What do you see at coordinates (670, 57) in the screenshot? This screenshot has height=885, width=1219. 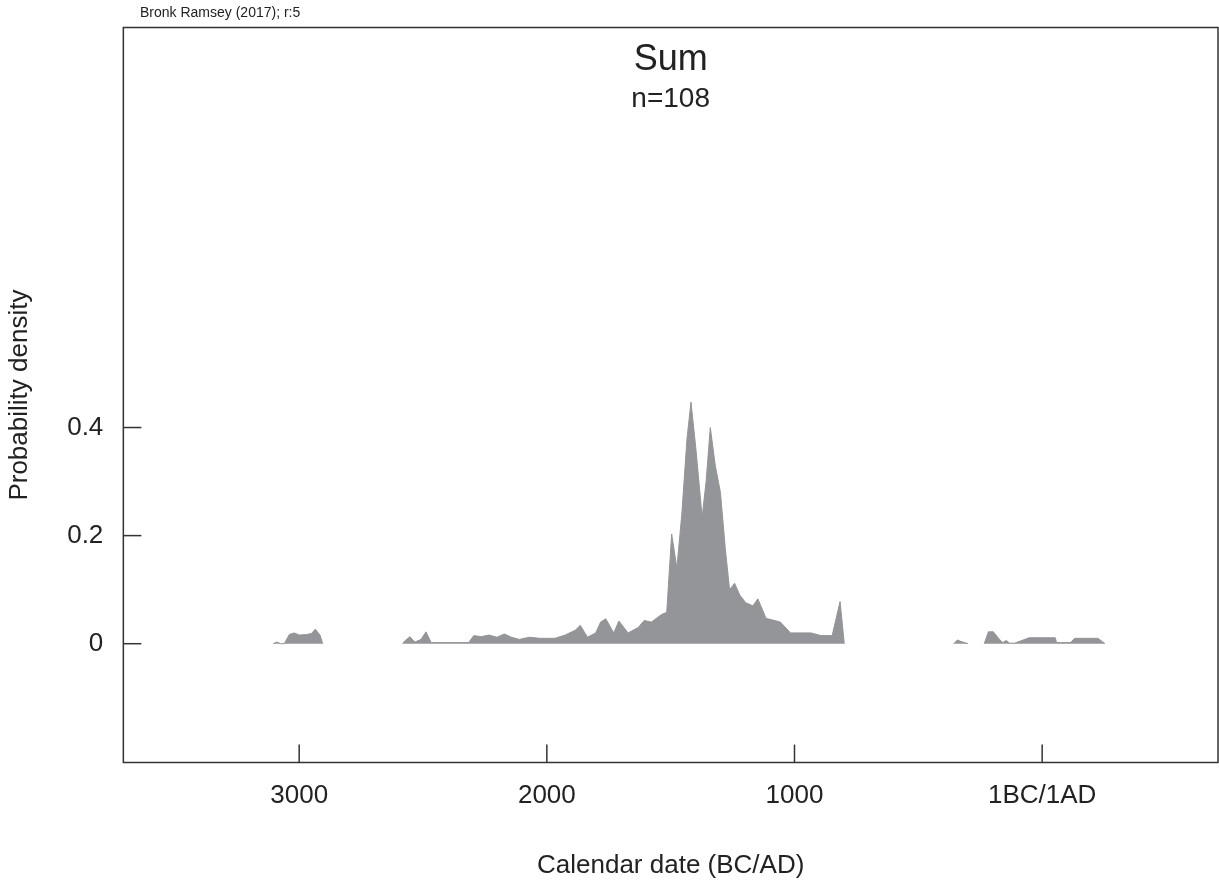 I see `chart-title: Sum` at bounding box center [670, 57].